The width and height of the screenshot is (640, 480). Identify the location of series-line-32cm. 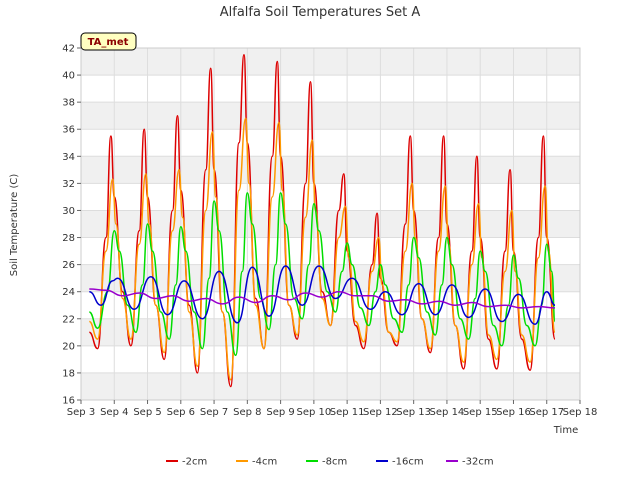
(322, 298).